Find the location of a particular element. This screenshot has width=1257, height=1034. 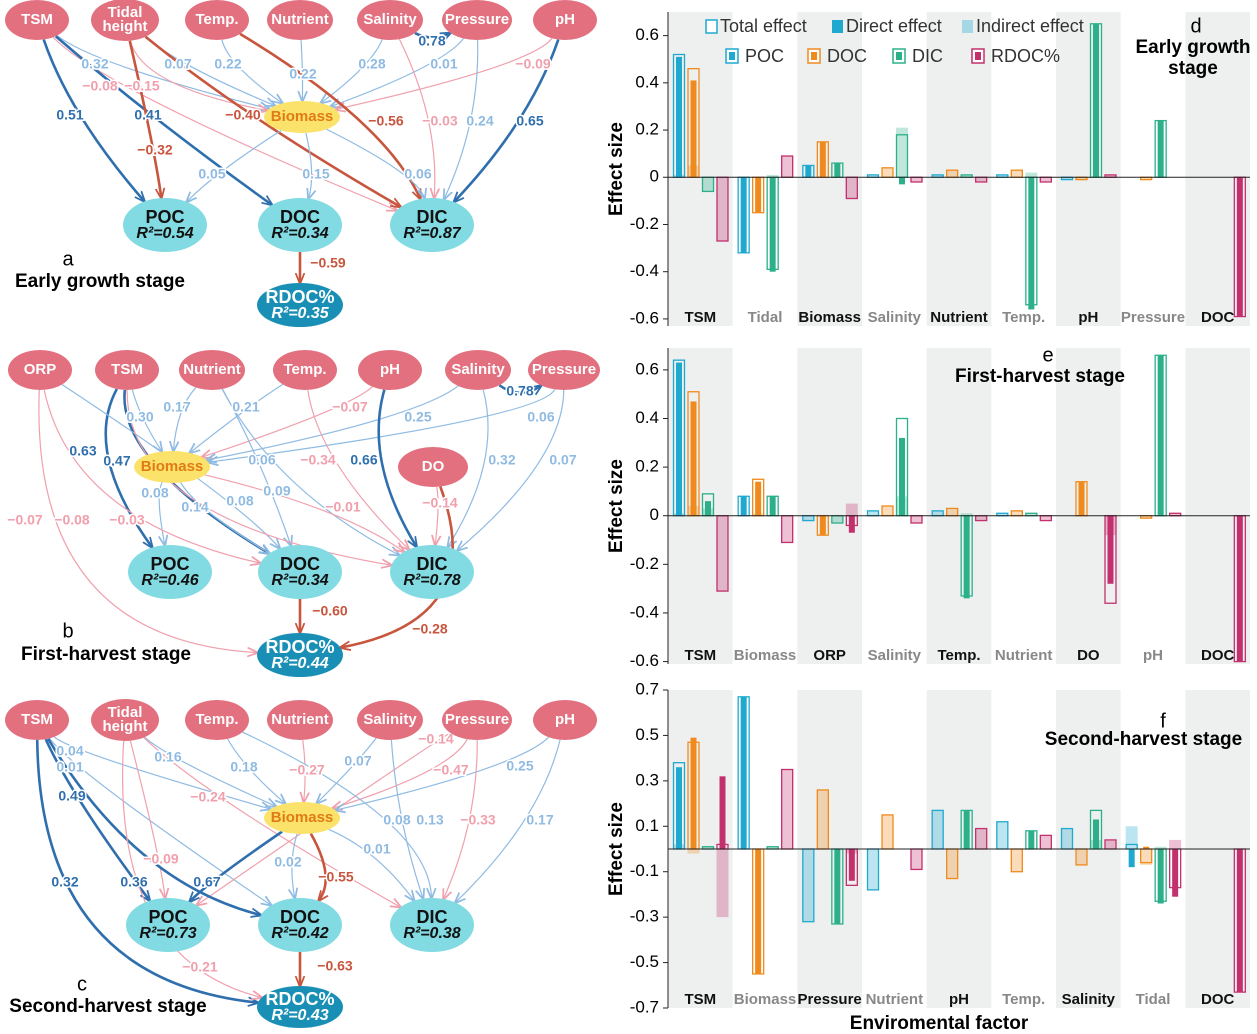

legend-label: Direct effect is located at coordinates (894, 26).